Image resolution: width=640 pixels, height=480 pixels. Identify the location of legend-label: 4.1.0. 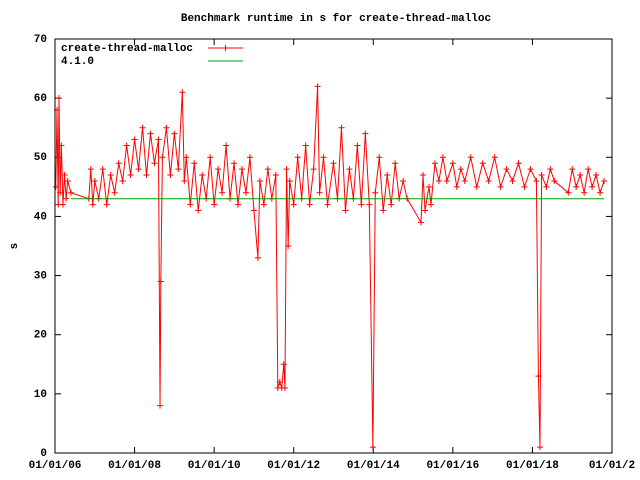
(77, 62).